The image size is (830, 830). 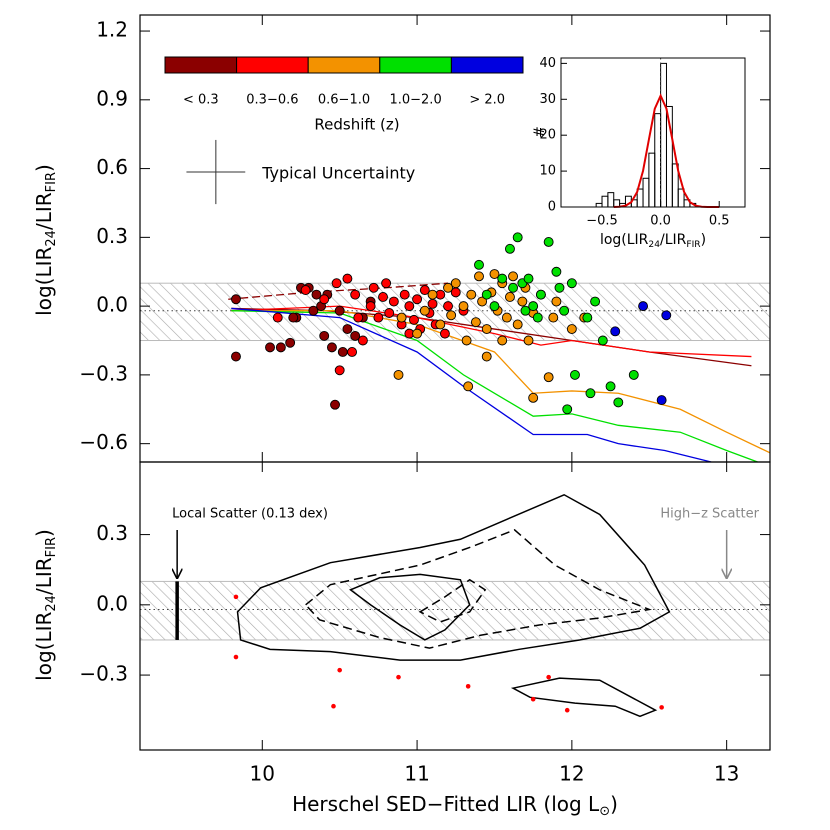 What do you see at coordinates (356, 125) in the screenshot?
I see `colorbar-title: Redshift (z)` at bounding box center [356, 125].